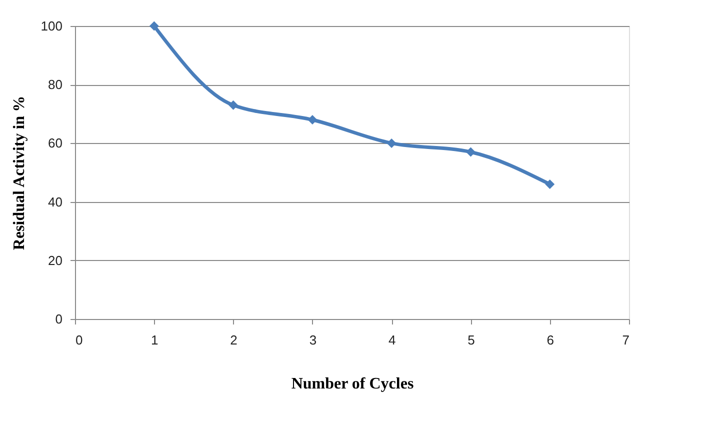  What do you see at coordinates (234, 340) in the screenshot?
I see `x-tick-label: 2` at bounding box center [234, 340].